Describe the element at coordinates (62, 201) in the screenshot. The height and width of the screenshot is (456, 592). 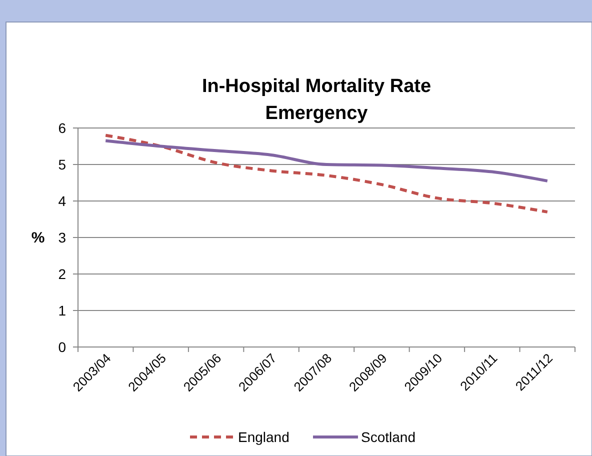
I see `y-tick-label: 4` at that location.